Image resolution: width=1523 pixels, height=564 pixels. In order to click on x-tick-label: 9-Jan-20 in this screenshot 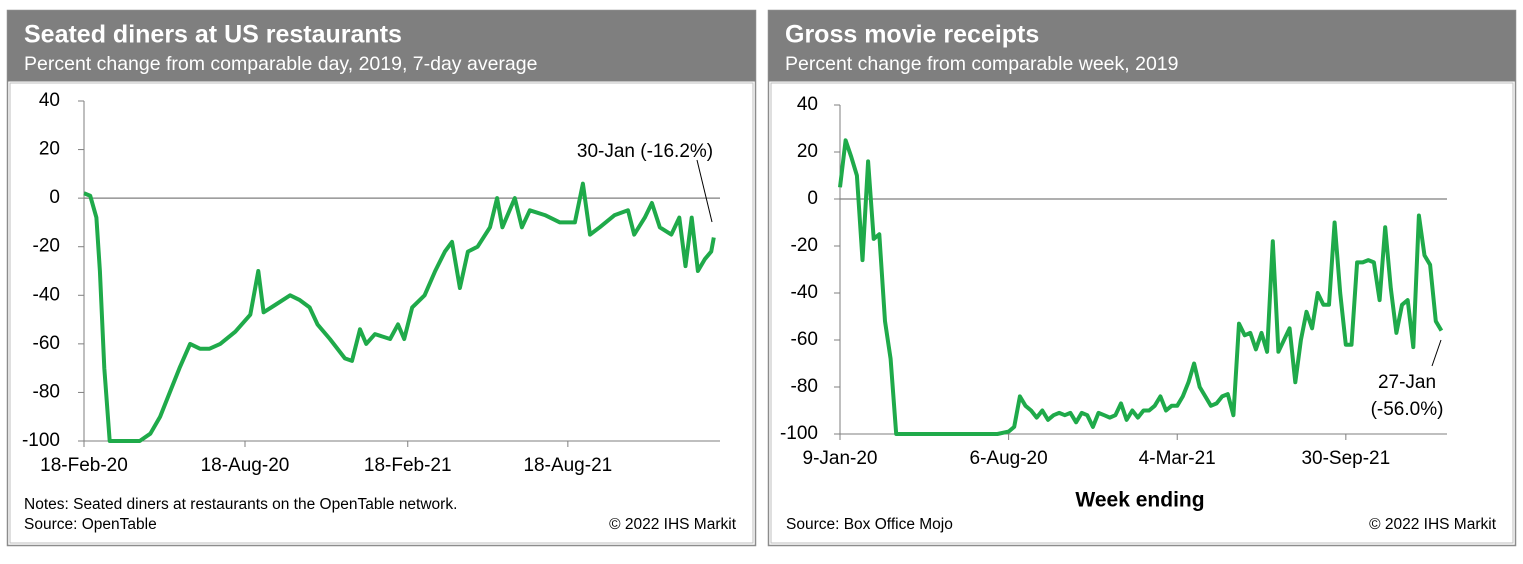, I will do `click(840, 458)`.